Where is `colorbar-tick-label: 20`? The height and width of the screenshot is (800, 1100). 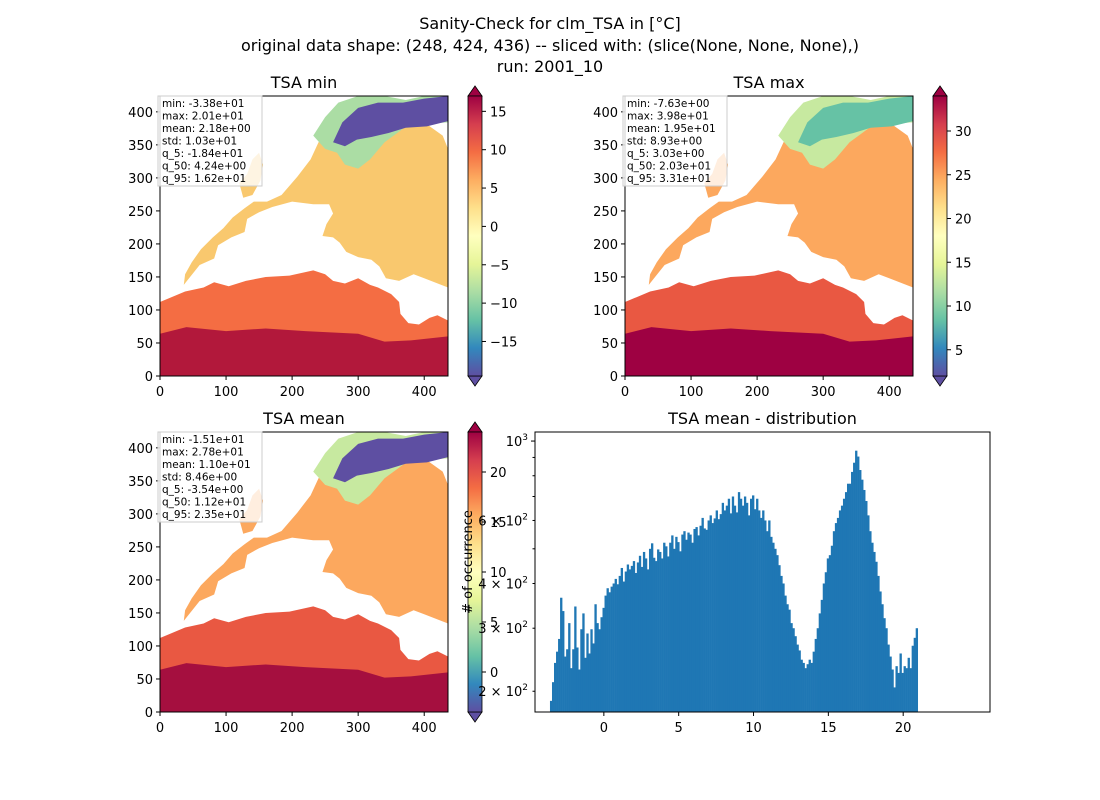 colorbar-tick-label: 20 is located at coordinates (498, 473).